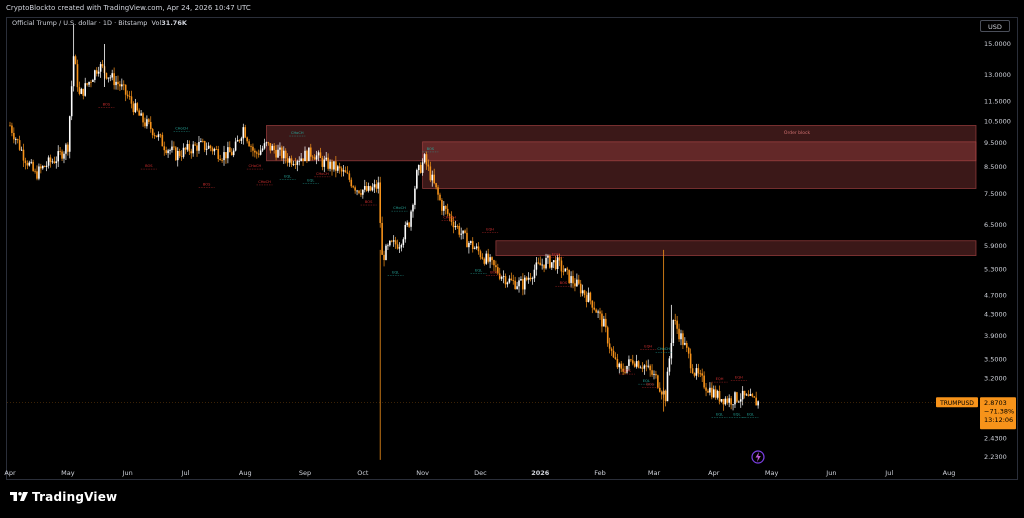 The width and height of the screenshot is (1024, 518). Describe the element at coordinates (995, 26) in the screenshot. I see `currency-button: USD` at that location.